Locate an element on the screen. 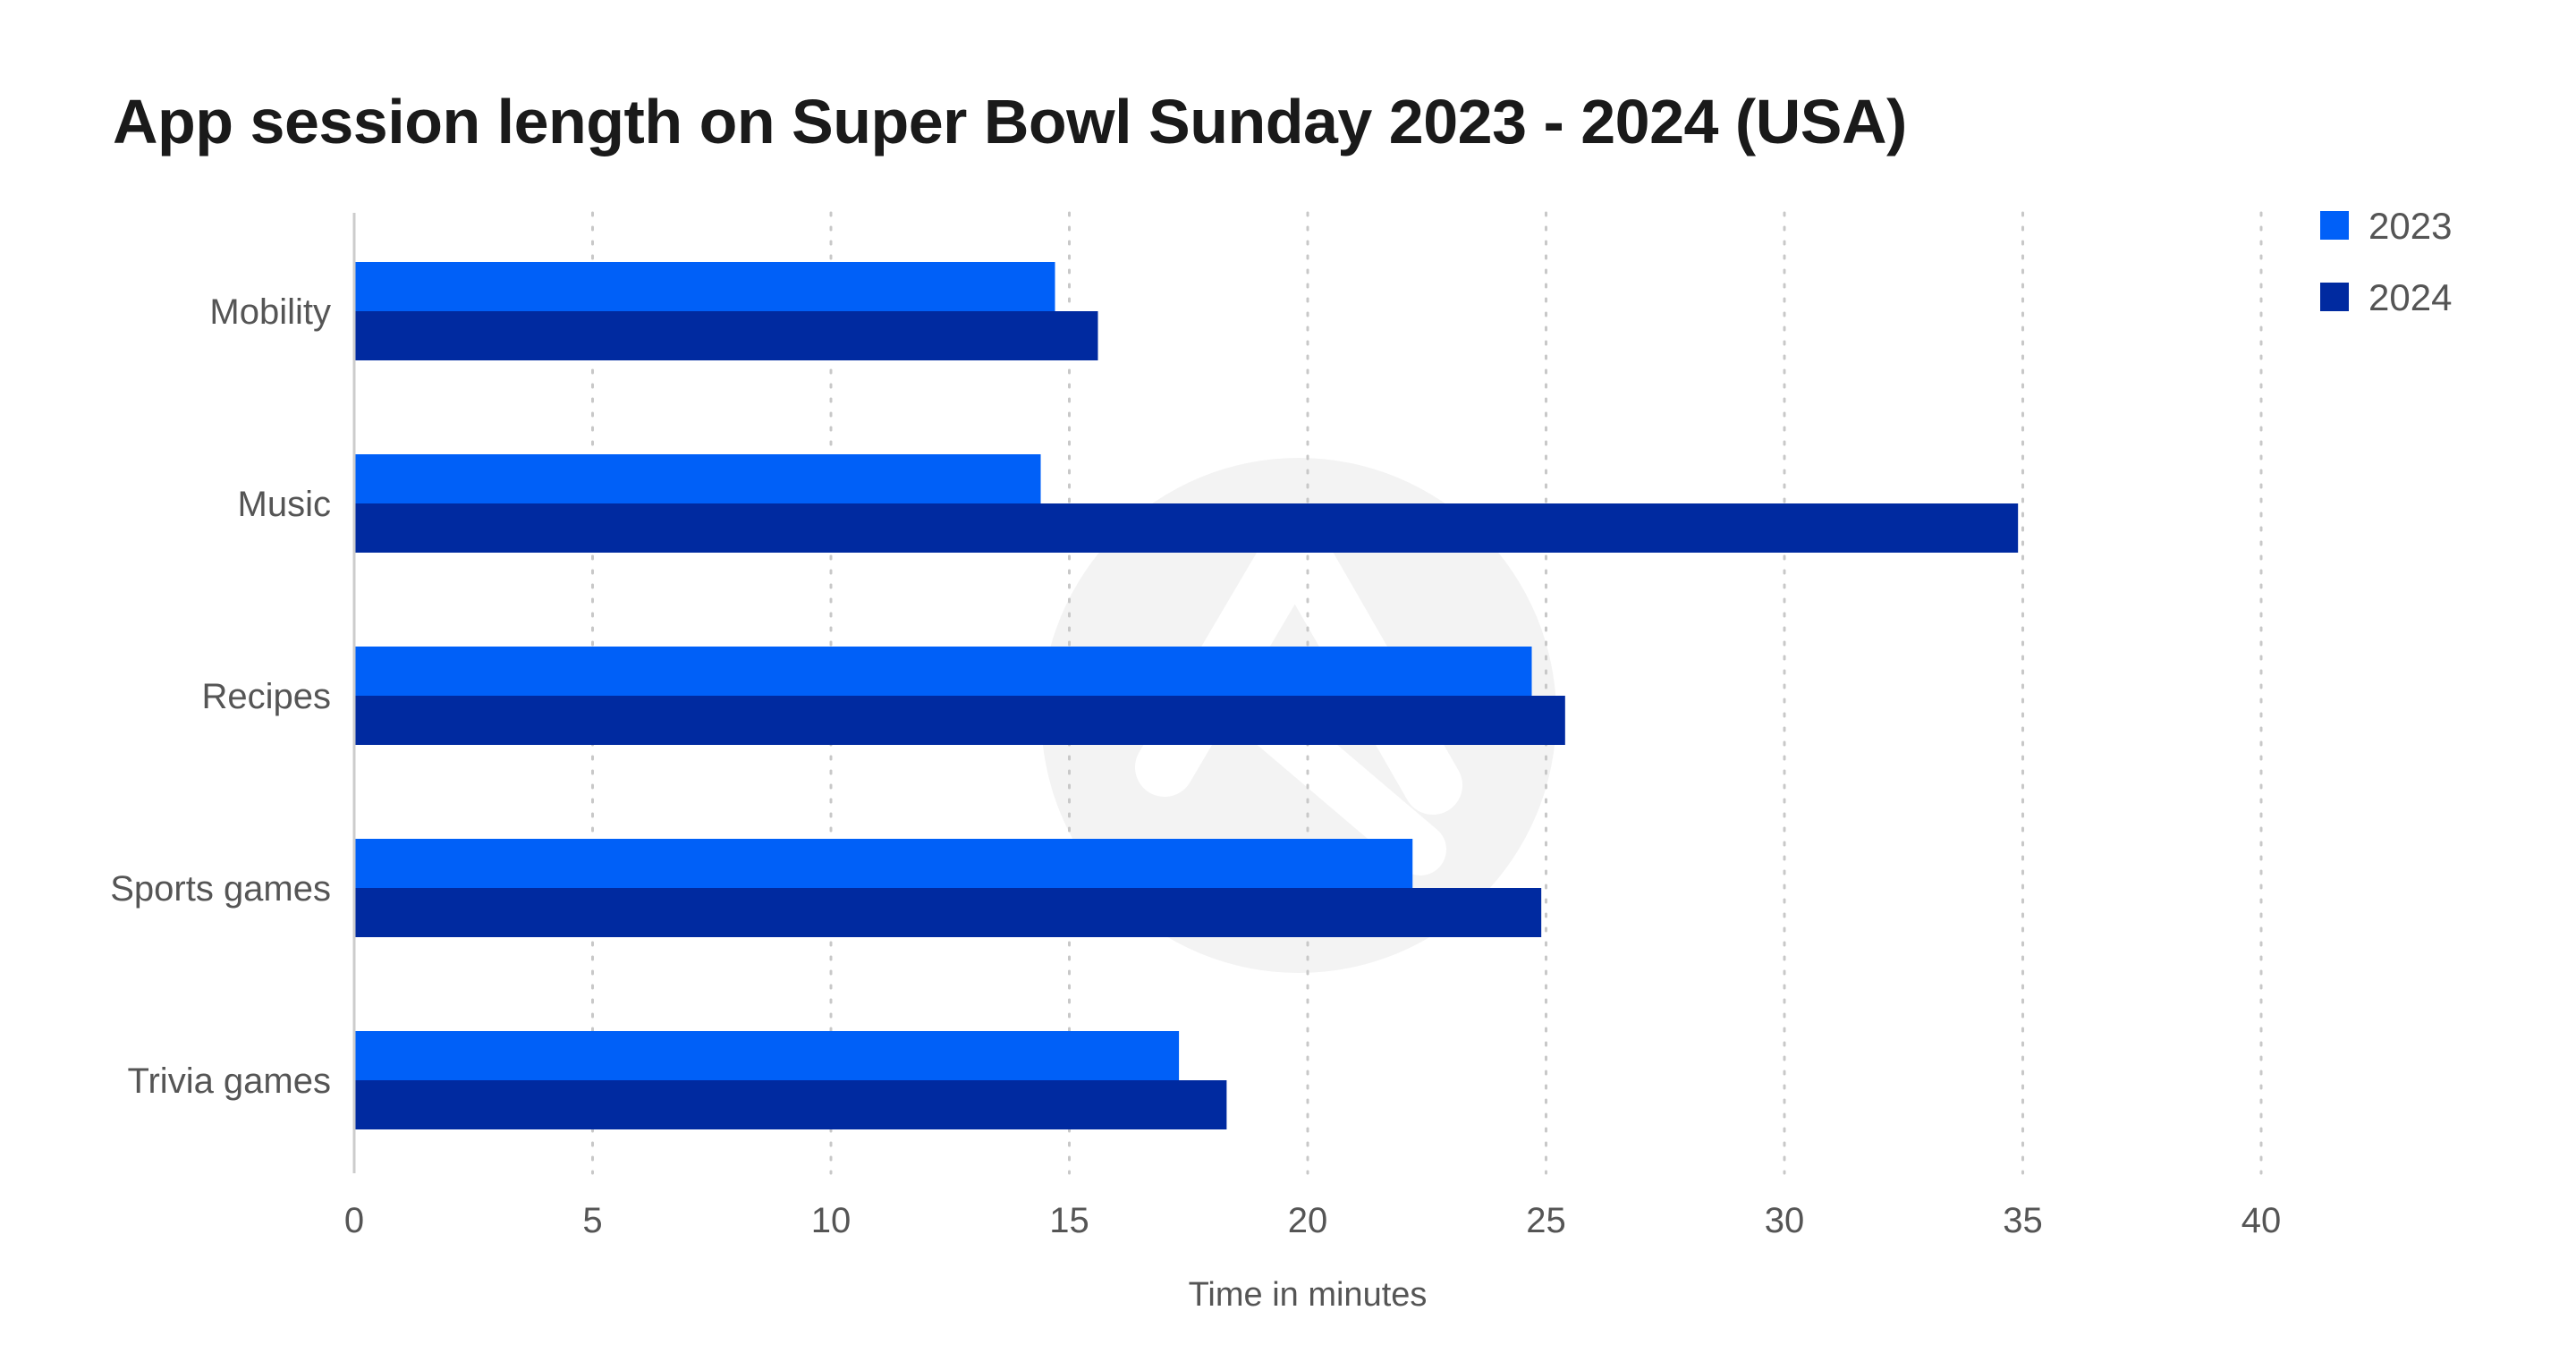 The image size is (2576, 1353). bar-mobility-2023 is located at coordinates (704, 286).